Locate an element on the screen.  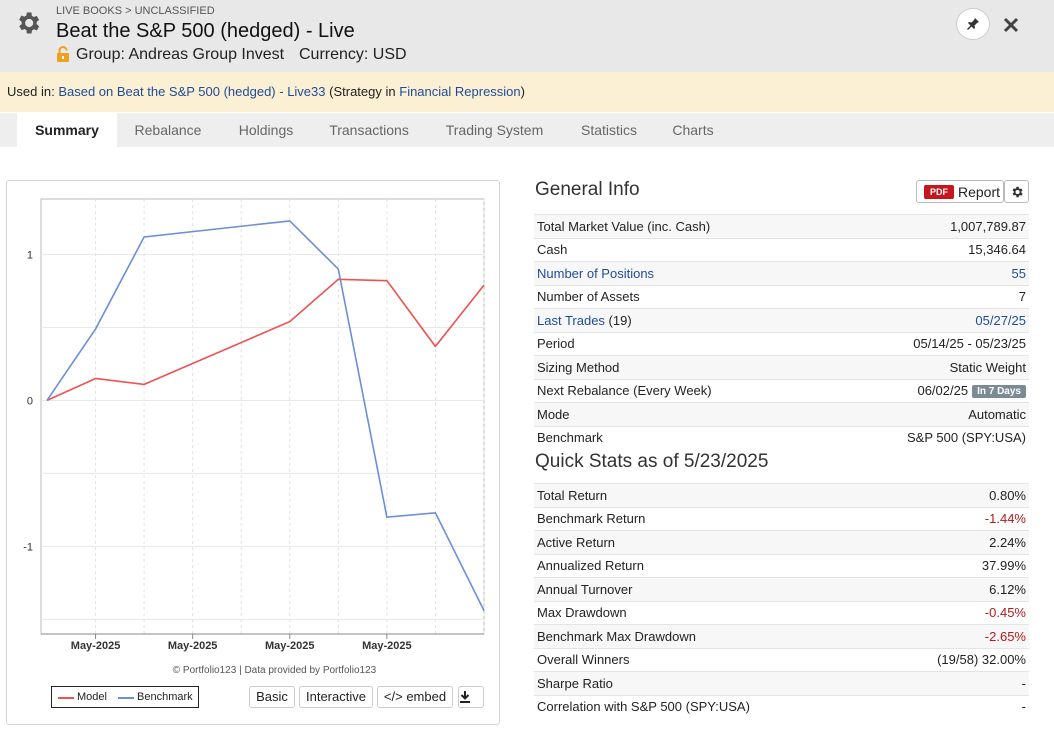
row-label: Annualized Return is located at coordinates (707, 565).